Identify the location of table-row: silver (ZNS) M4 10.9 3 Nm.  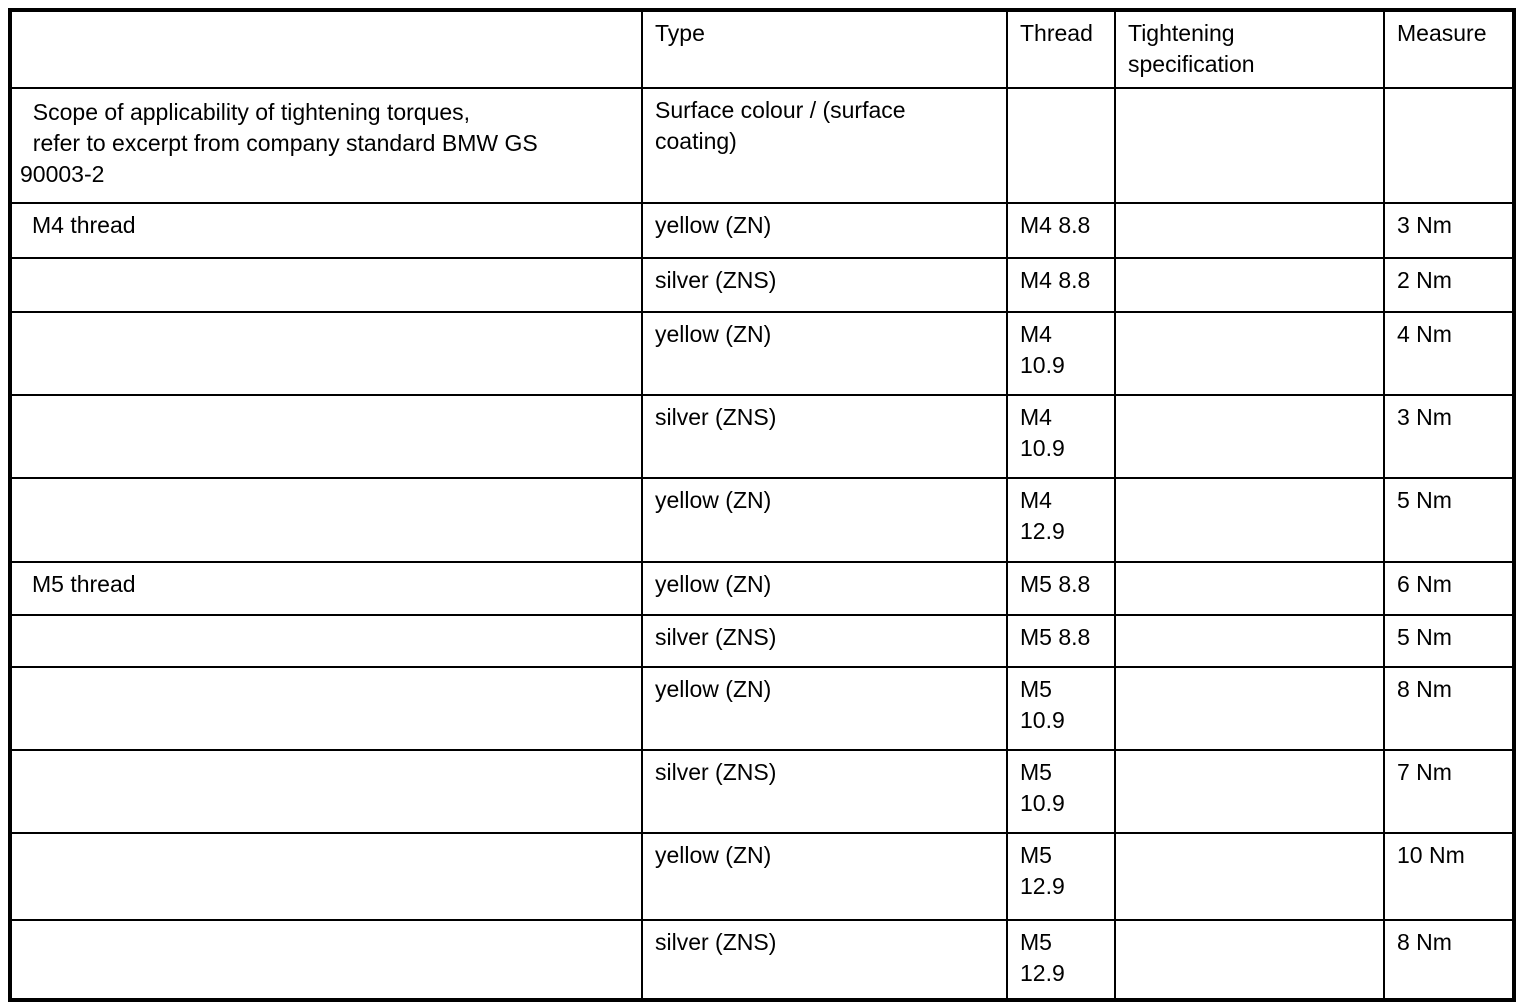
(762, 436).